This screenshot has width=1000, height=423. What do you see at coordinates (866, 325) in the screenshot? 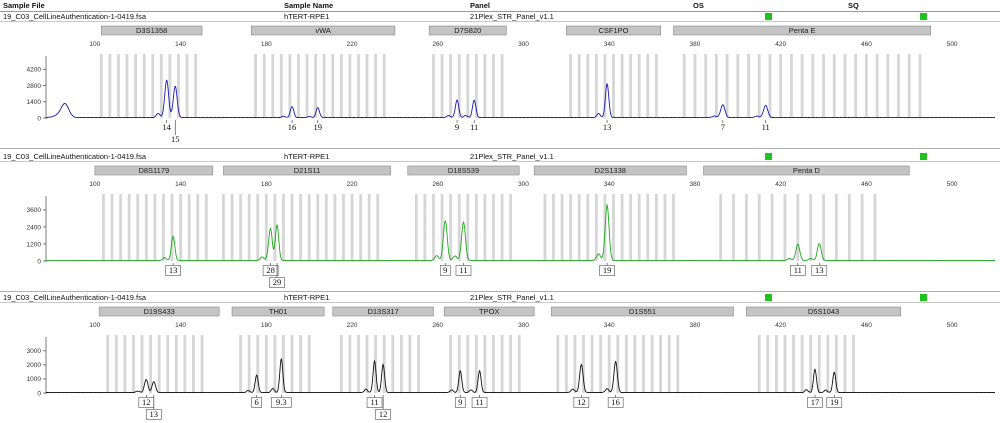
I see `x-tick-label: 460` at bounding box center [866, 325].